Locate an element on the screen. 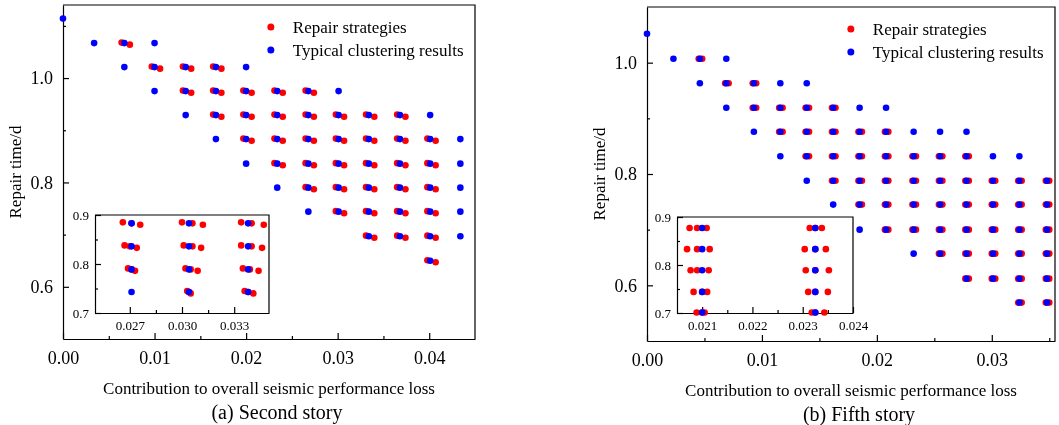 Image resolution: width=1059 pixels, height=425 pixels. text: (a) Second story is located at coordinates (277, 412).